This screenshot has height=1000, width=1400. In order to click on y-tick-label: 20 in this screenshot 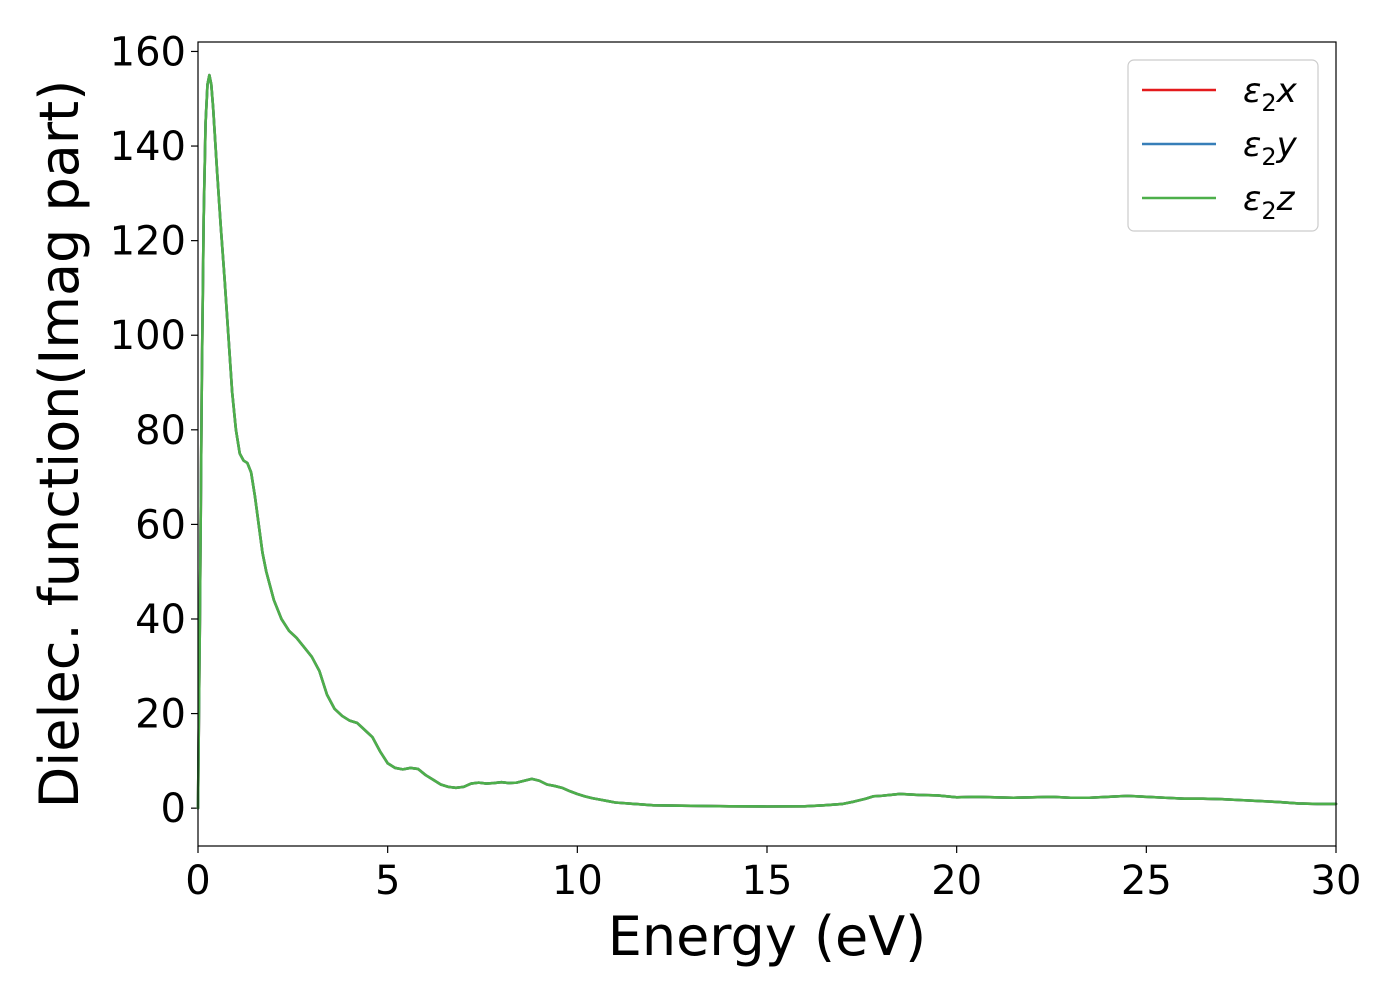, I will do `click(160, 715)`.